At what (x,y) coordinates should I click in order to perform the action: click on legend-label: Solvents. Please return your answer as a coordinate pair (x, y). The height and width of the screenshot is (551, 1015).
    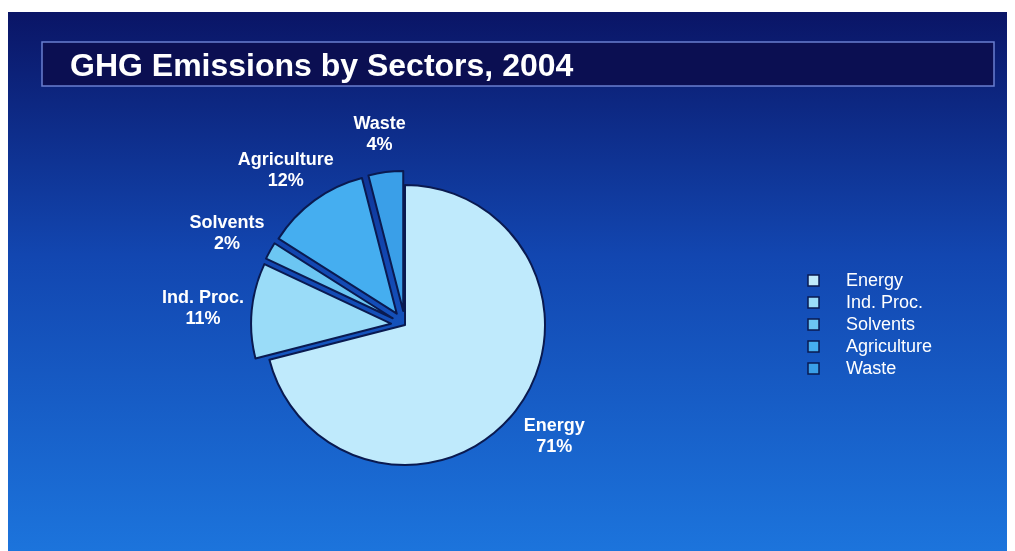
    Looking at the image, I should click on (881, 324).